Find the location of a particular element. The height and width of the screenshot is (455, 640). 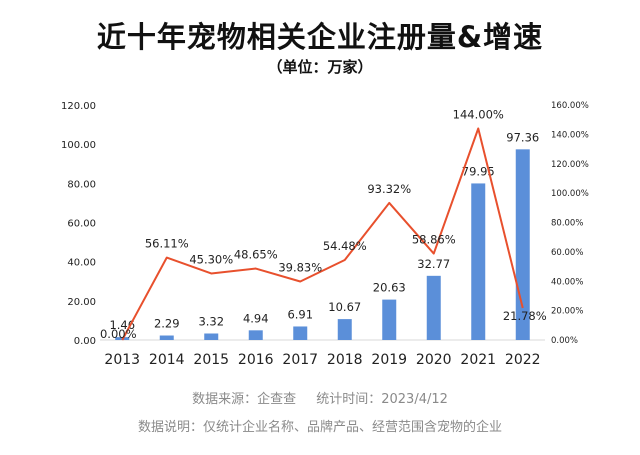

right-tick-label: 140.00% is located at coordinates (570, 135).